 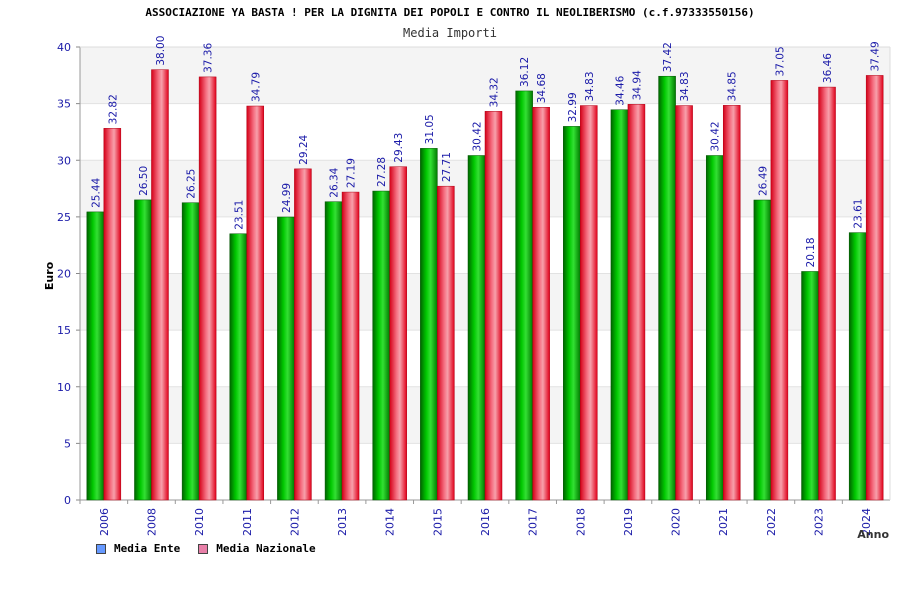 I want to click on x-tick-label: 2011, so click(x=247, y=522).